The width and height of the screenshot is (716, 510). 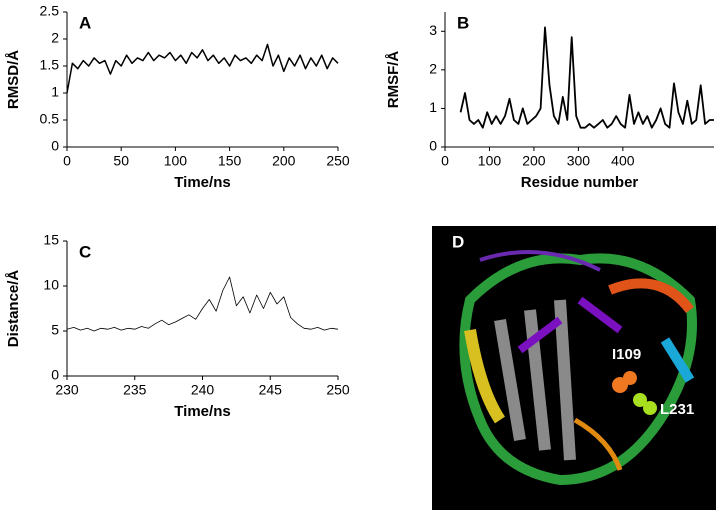 I want to click on panel-label: D, so click(x=458, y=241).